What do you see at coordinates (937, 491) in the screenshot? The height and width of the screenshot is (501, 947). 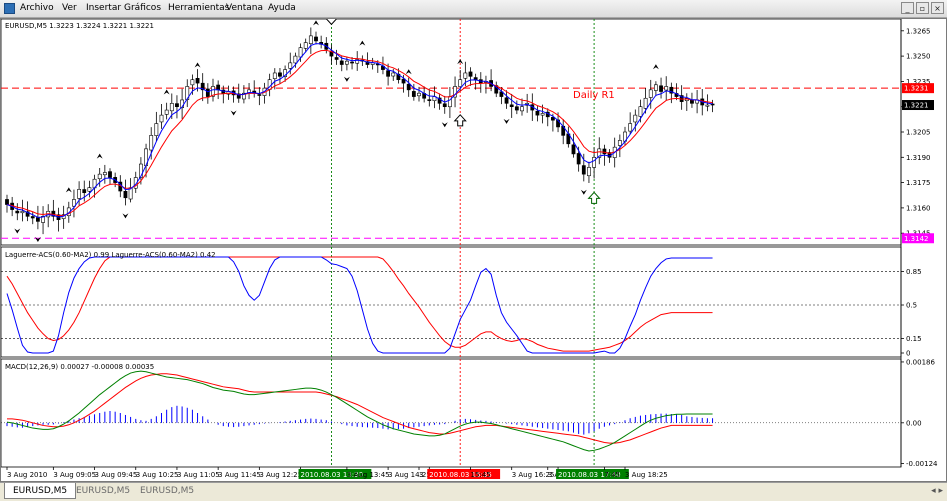 I see `tab-scroll-arrows: ◂ ▸` at bounding box center [937, 491].